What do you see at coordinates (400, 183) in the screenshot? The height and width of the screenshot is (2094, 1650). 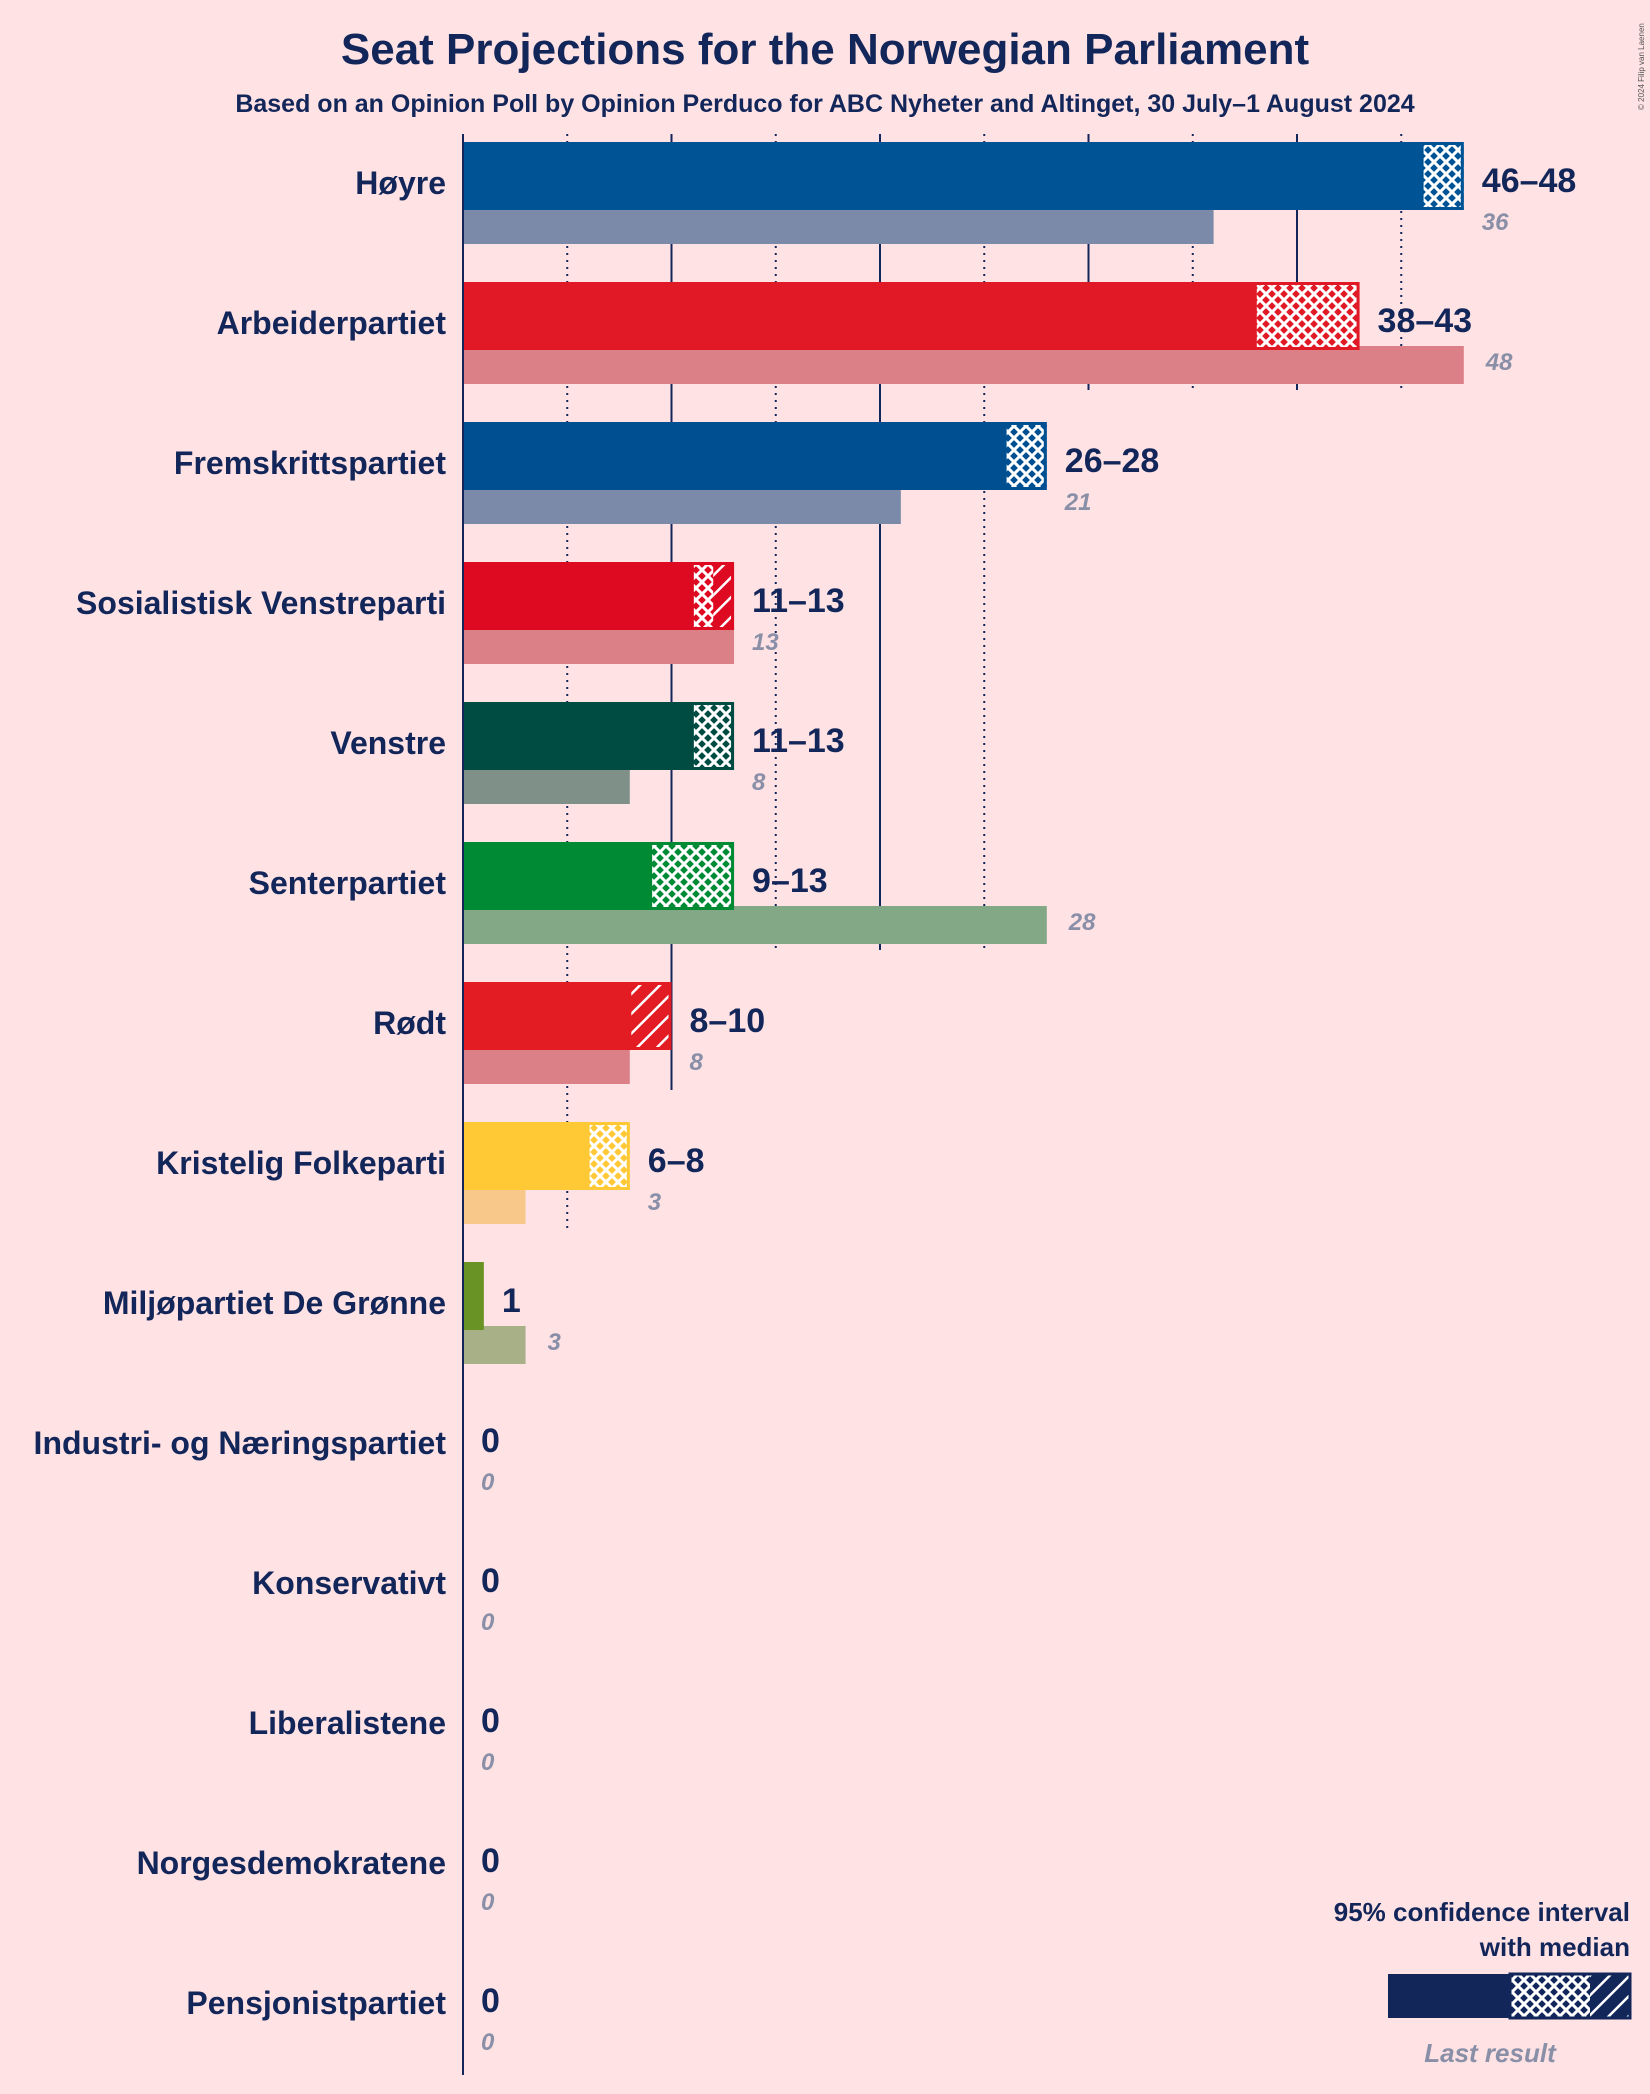 I see `party-label: Høyre` at bounding box center [400, 183].